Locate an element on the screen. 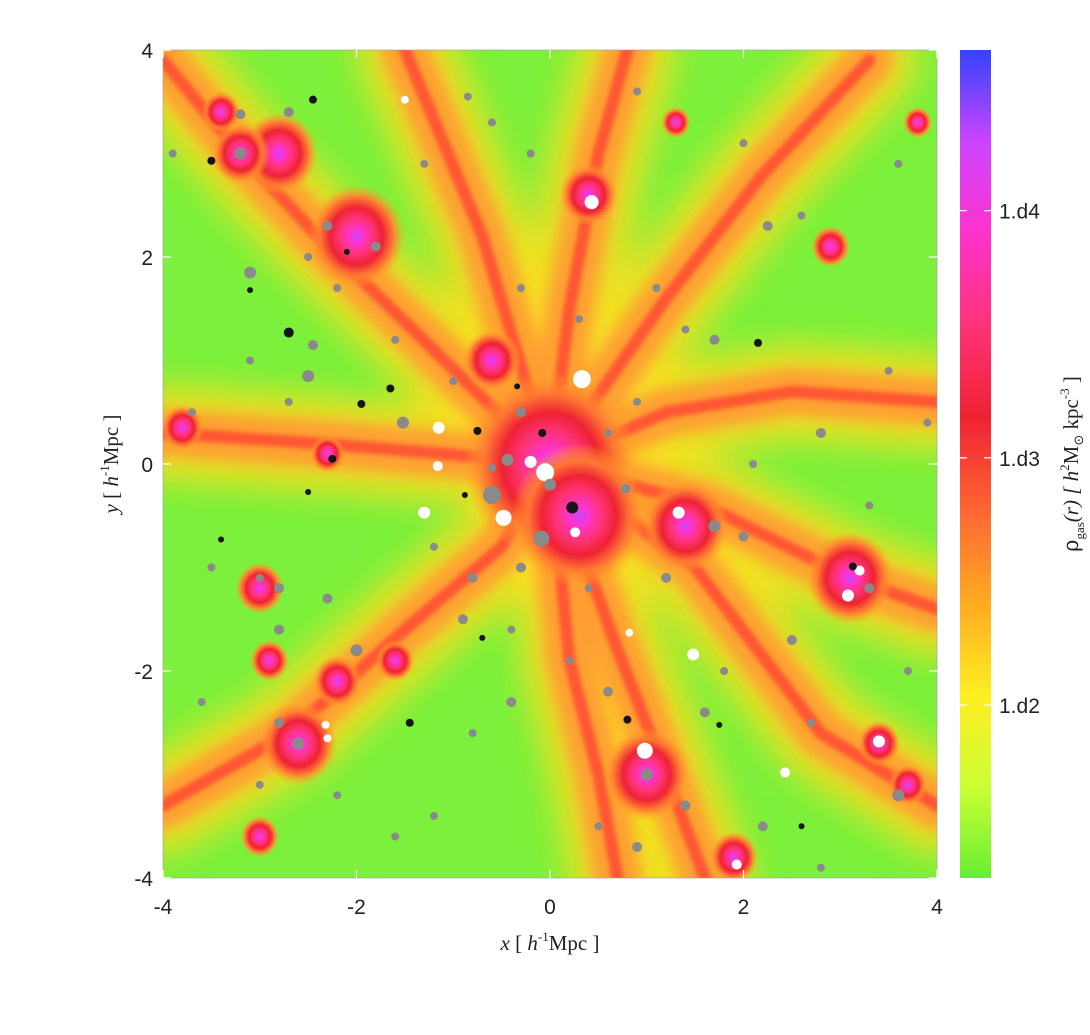 The height and width of the screenshot is (1035, 1090). x-axis-title: x [ h-1Mpc ] is located at coordinates (550, 942).